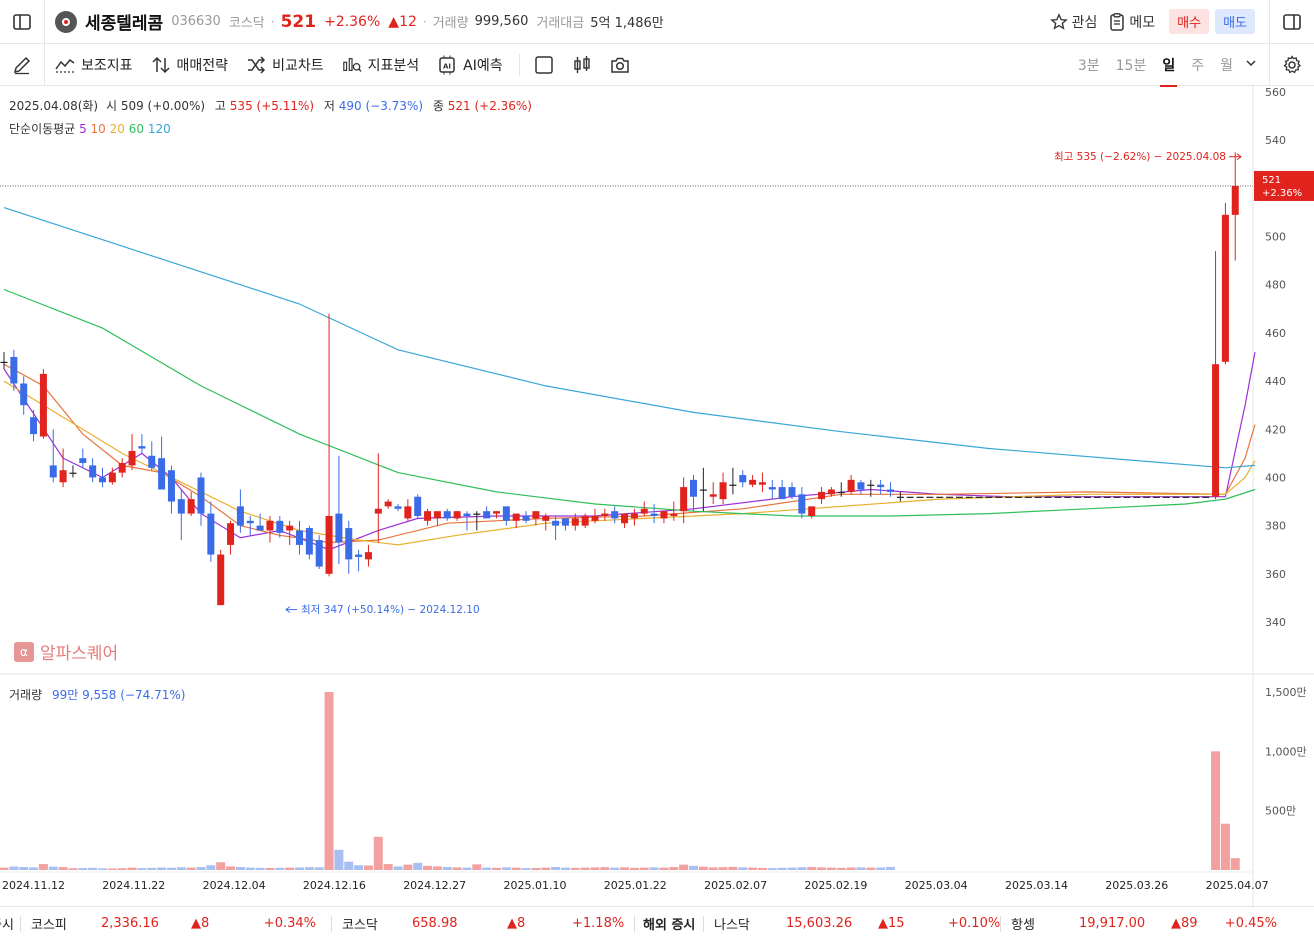 The width and height of the screenshot is (1314, 940). What do you see at coordinates (470, 65) in the screenshot?
I see `tool-ai-forecast: AI AI예측` at bounding box center [470, 65].